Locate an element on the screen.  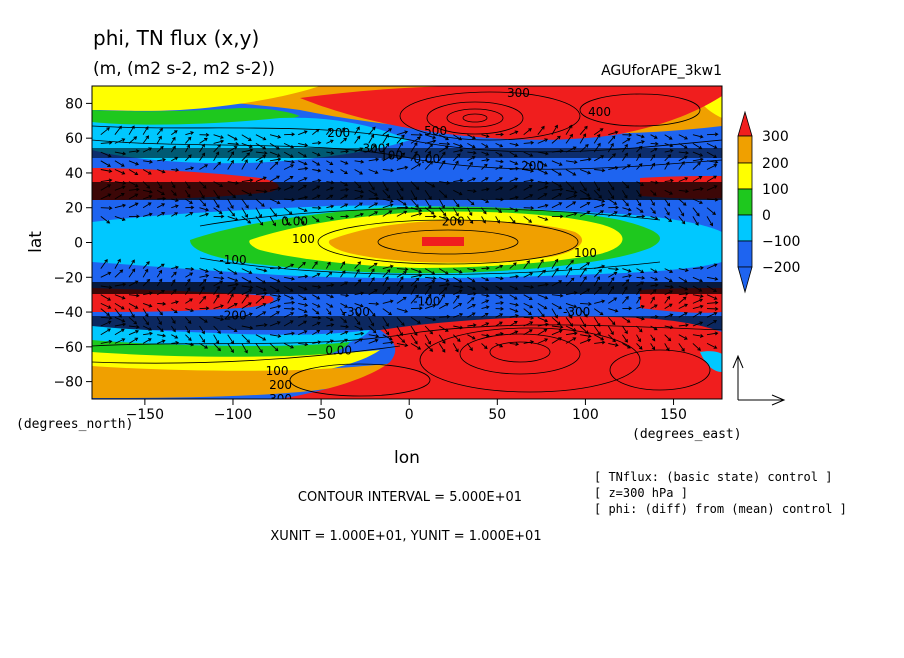
contour-north-core is located at coordinates (475, 118).